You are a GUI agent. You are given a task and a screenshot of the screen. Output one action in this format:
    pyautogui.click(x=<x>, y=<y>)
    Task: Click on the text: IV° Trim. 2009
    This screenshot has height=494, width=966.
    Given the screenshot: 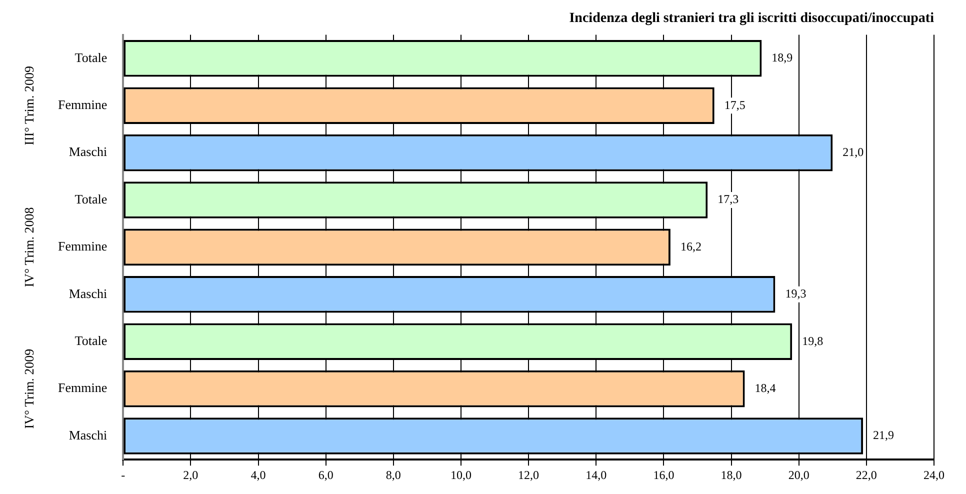 What is the action you would take?
    pyautogui.click(x=28, y=388)
    